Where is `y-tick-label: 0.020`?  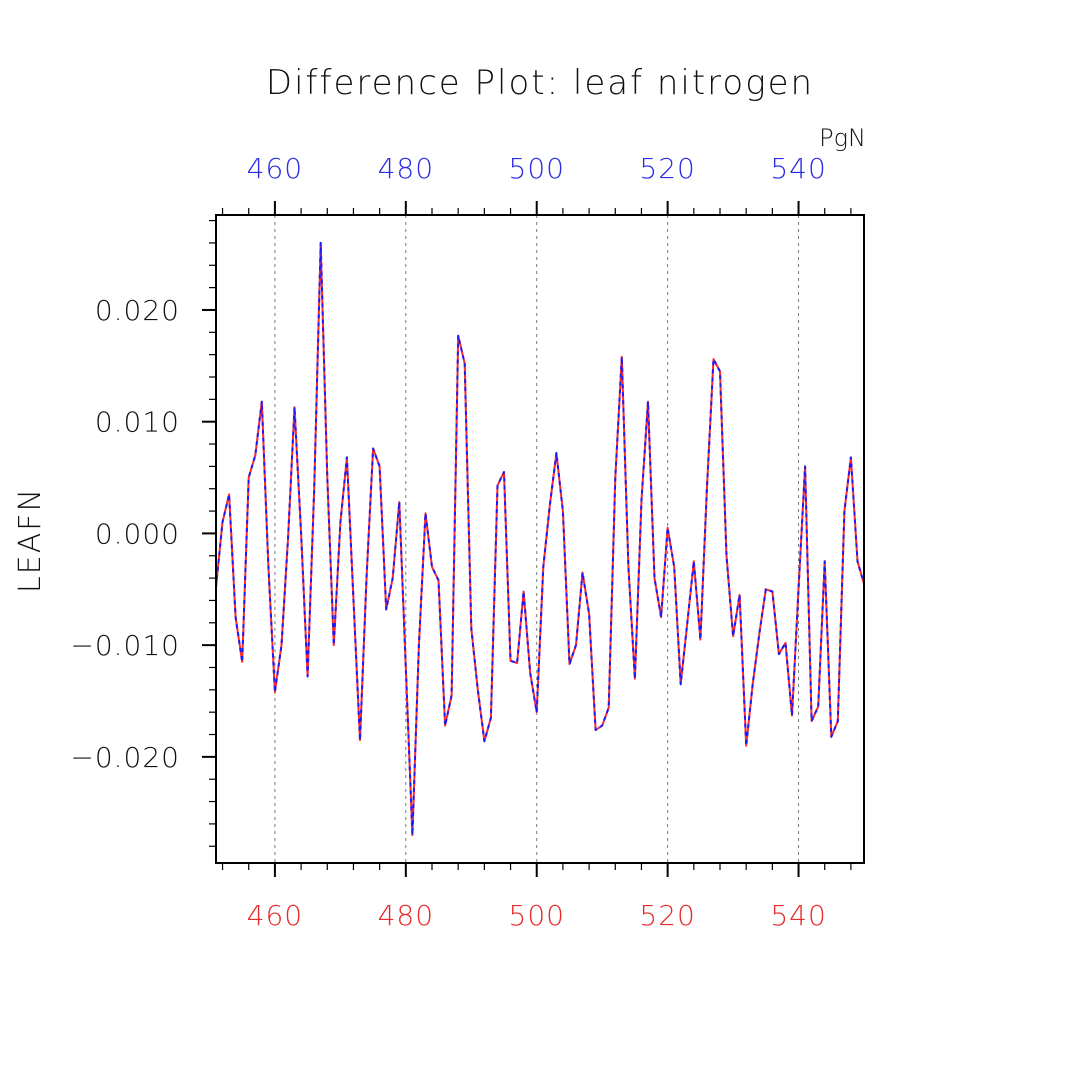
y-tick-label: 0.020 is located at coordinates (137, 310).